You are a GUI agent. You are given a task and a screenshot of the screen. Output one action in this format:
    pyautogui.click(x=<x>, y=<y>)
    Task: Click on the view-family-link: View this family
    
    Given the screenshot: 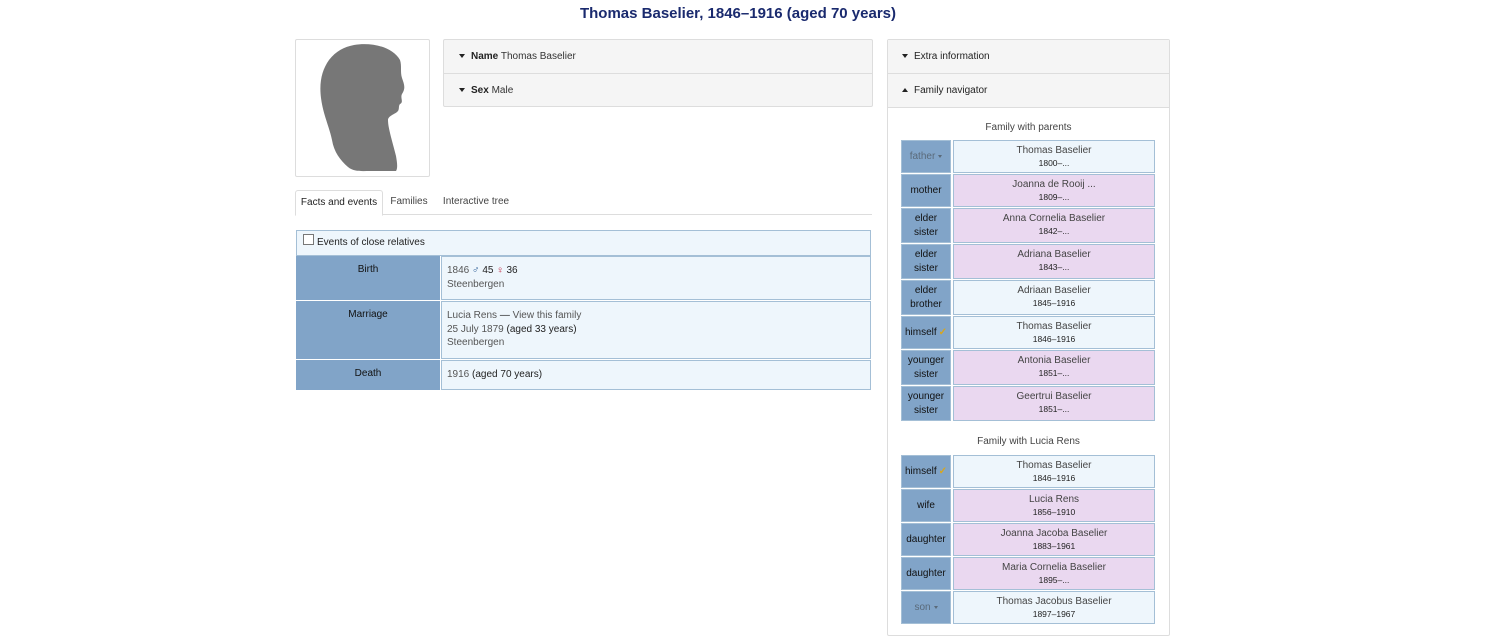 What is the action you would take?
    pyautogui.click(x=547, y=315)
    